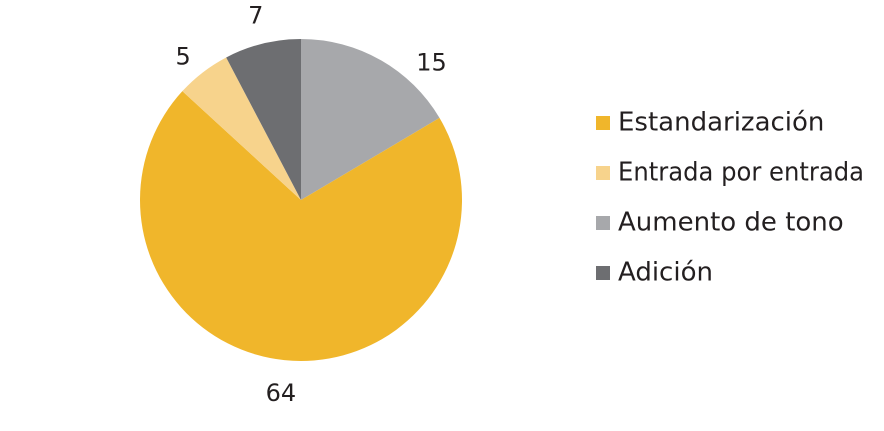  Describe the element at coordinates (603, 173) in the screenshot. I see `legend-swatch-entrada-por-entrada` at that location.